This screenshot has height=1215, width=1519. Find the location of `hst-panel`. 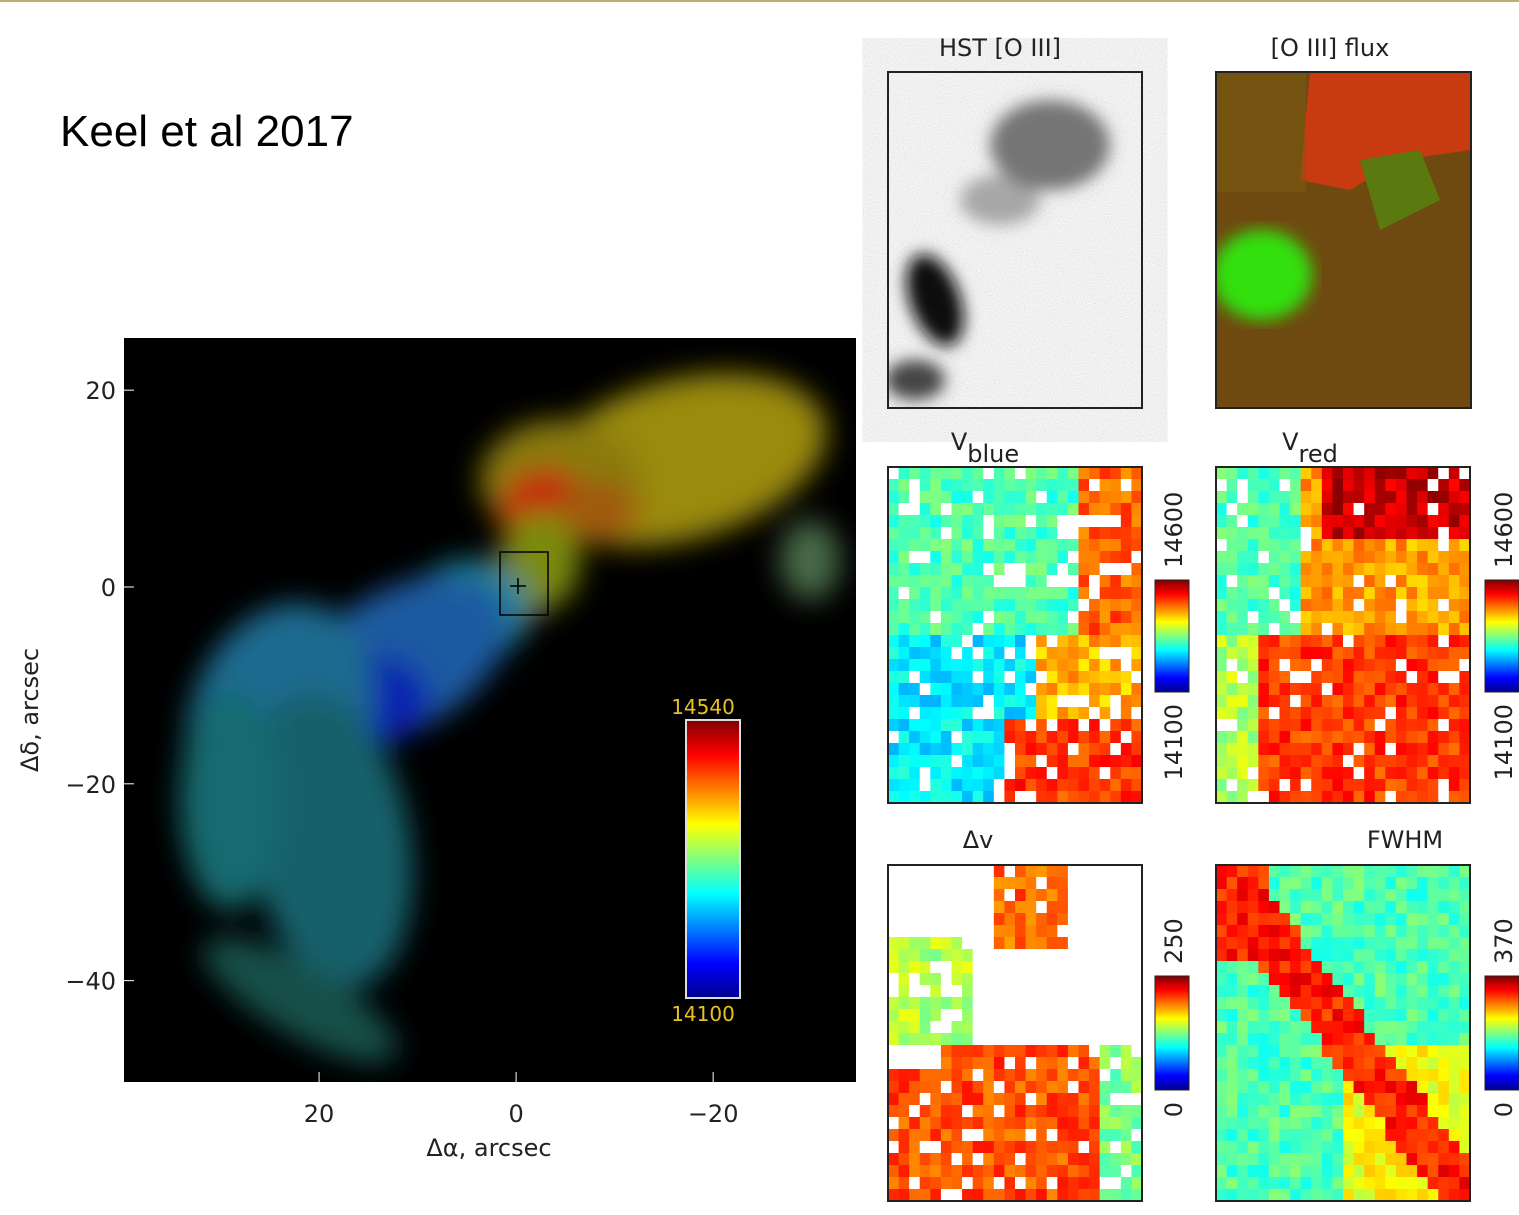

hst-panel is located at coordinates (1015, 240).